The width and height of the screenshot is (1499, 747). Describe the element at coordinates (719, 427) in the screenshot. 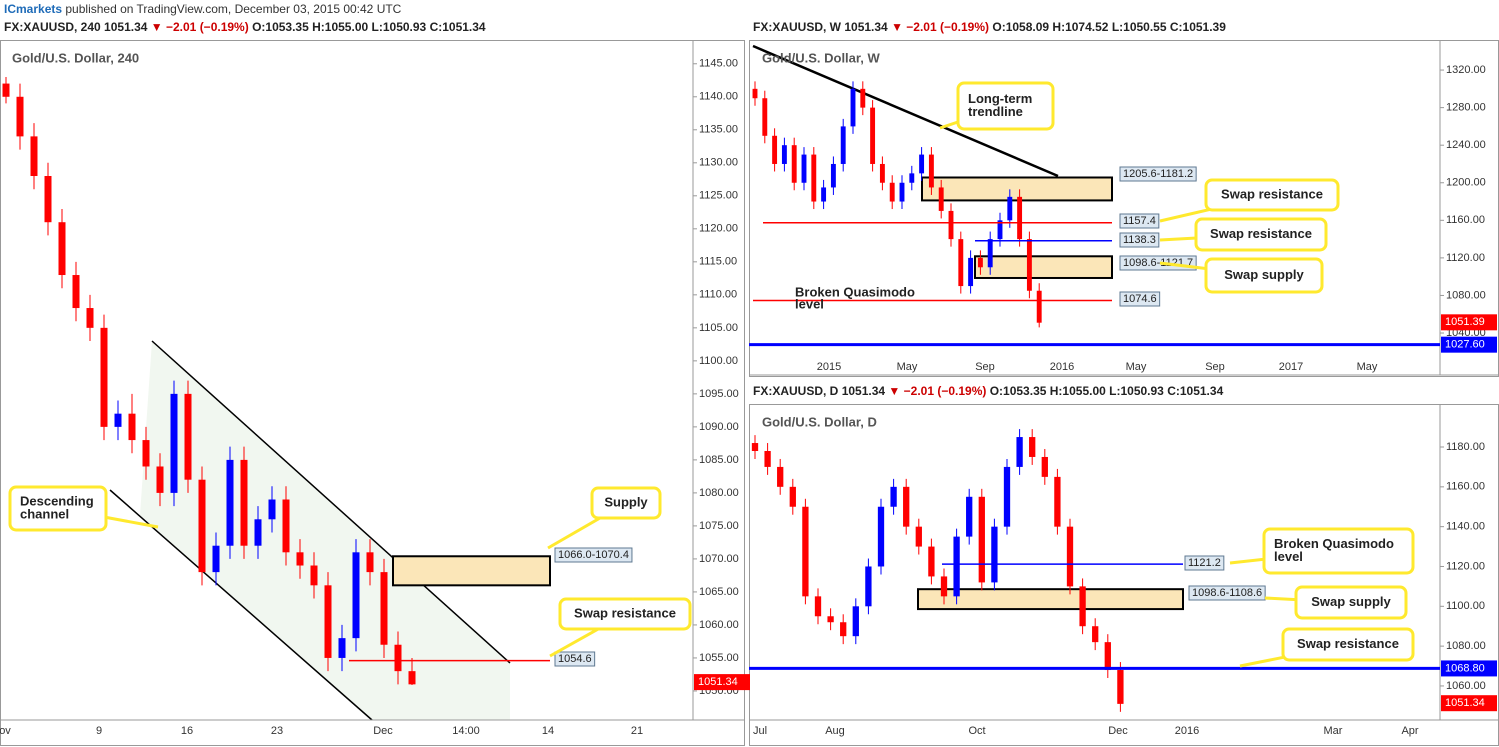

I see `y-tick-label: 1090.00` at that location.